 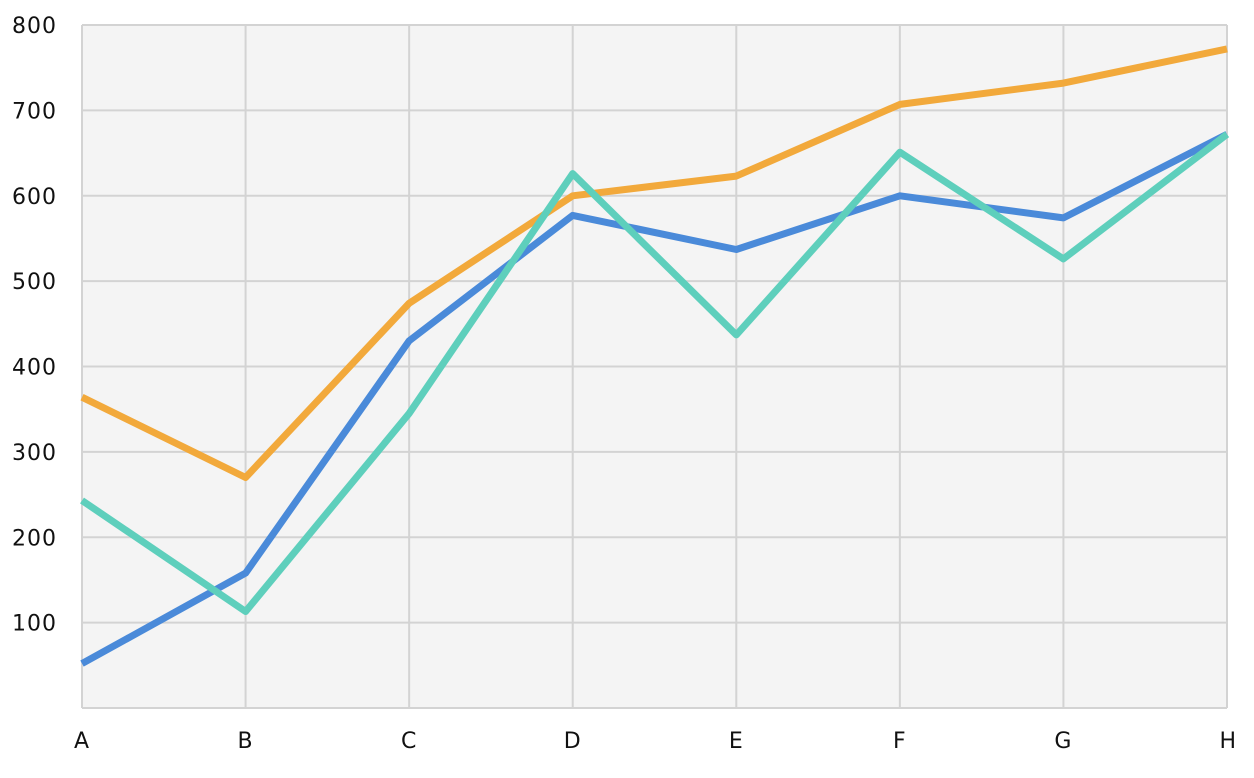 What do you see at coordinates (1063, 741) in the screenshot?
I see `x-tick-label: G` at bounding box center [1063, 741].